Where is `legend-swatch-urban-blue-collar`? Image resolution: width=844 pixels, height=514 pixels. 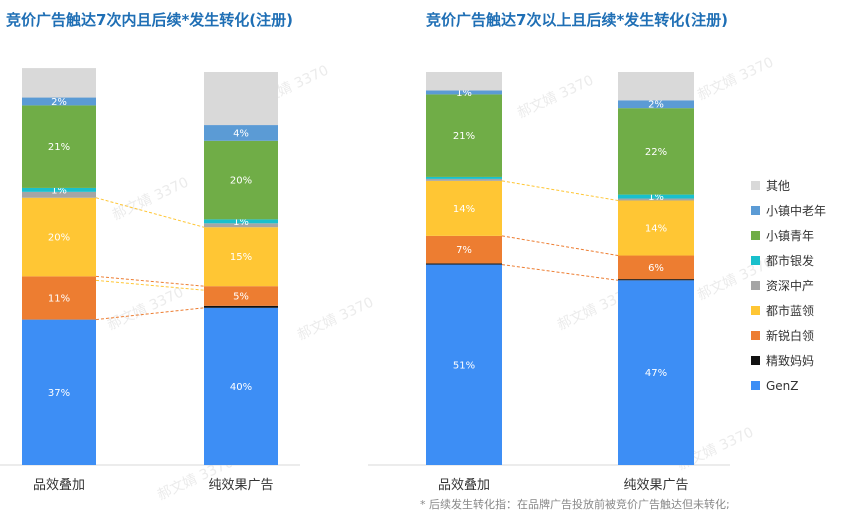 legend-swatch-urban-blue-collar is located at coordinates (755, 310).